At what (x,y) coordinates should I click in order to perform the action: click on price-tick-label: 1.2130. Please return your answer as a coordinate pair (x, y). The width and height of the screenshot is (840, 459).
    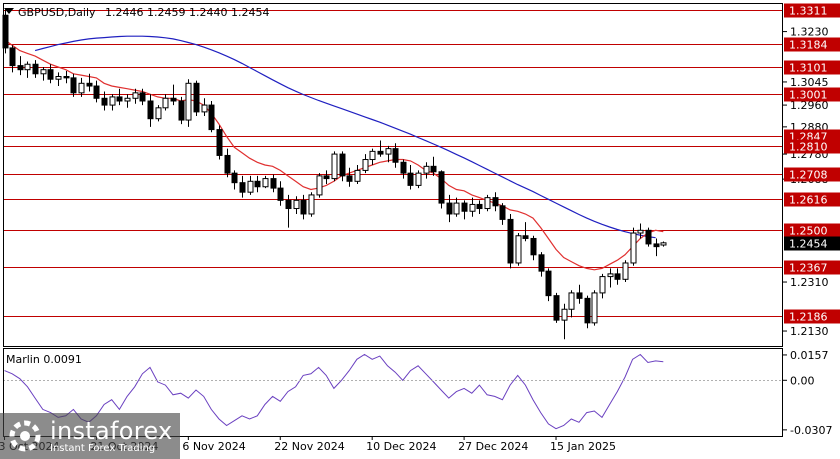
    Looking at the image, I should click on (809, 331).